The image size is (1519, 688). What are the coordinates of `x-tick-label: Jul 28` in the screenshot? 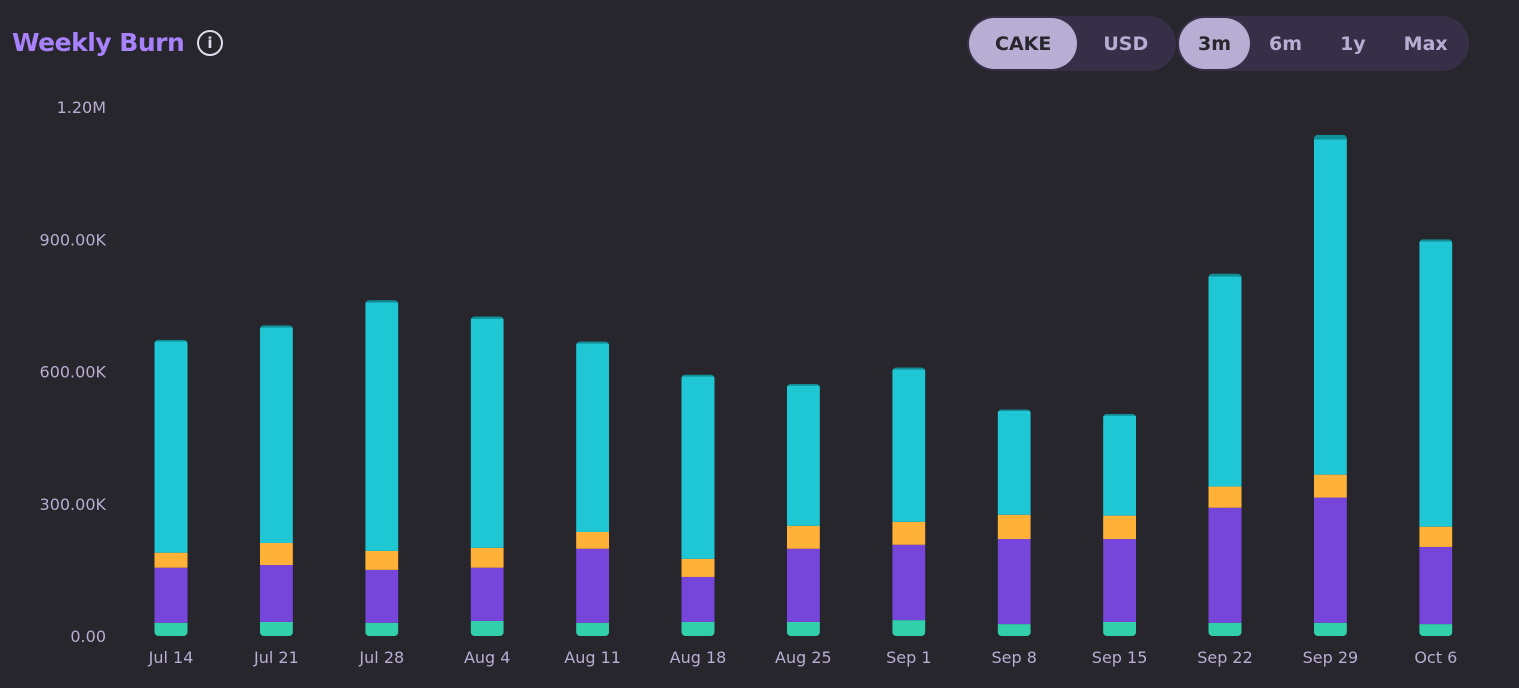 It's located at (381, 657).